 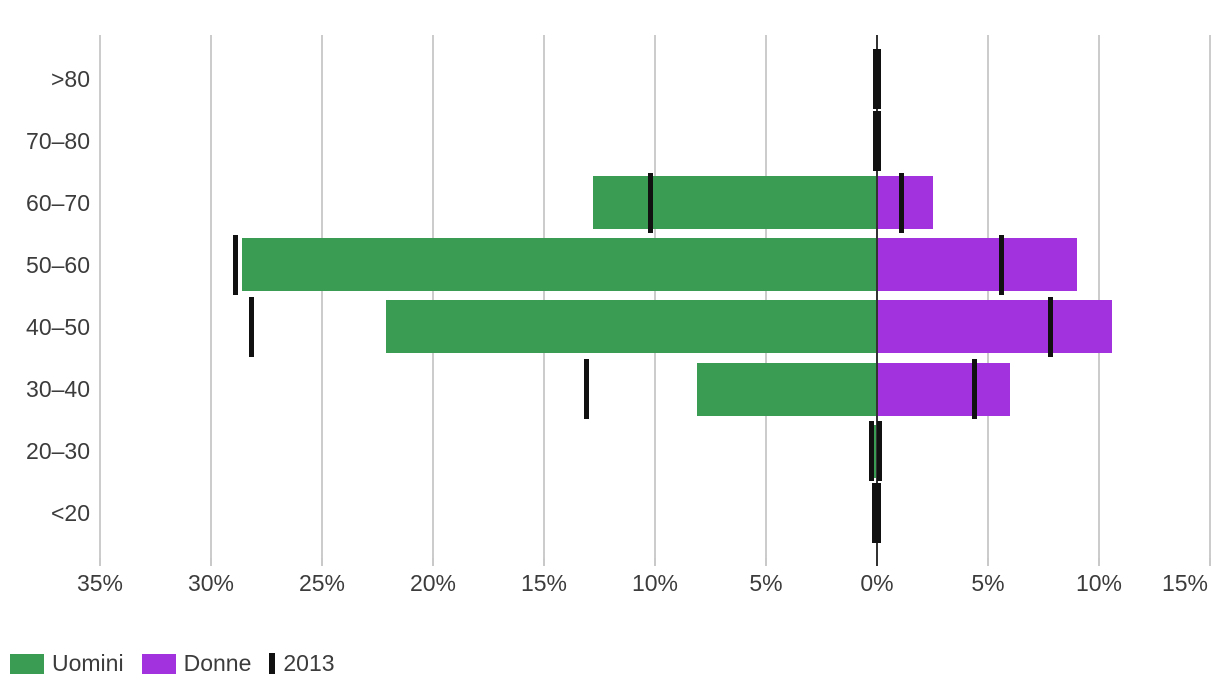 I want to click on y-axis-label: 70–80, so click(x=58, y=140).